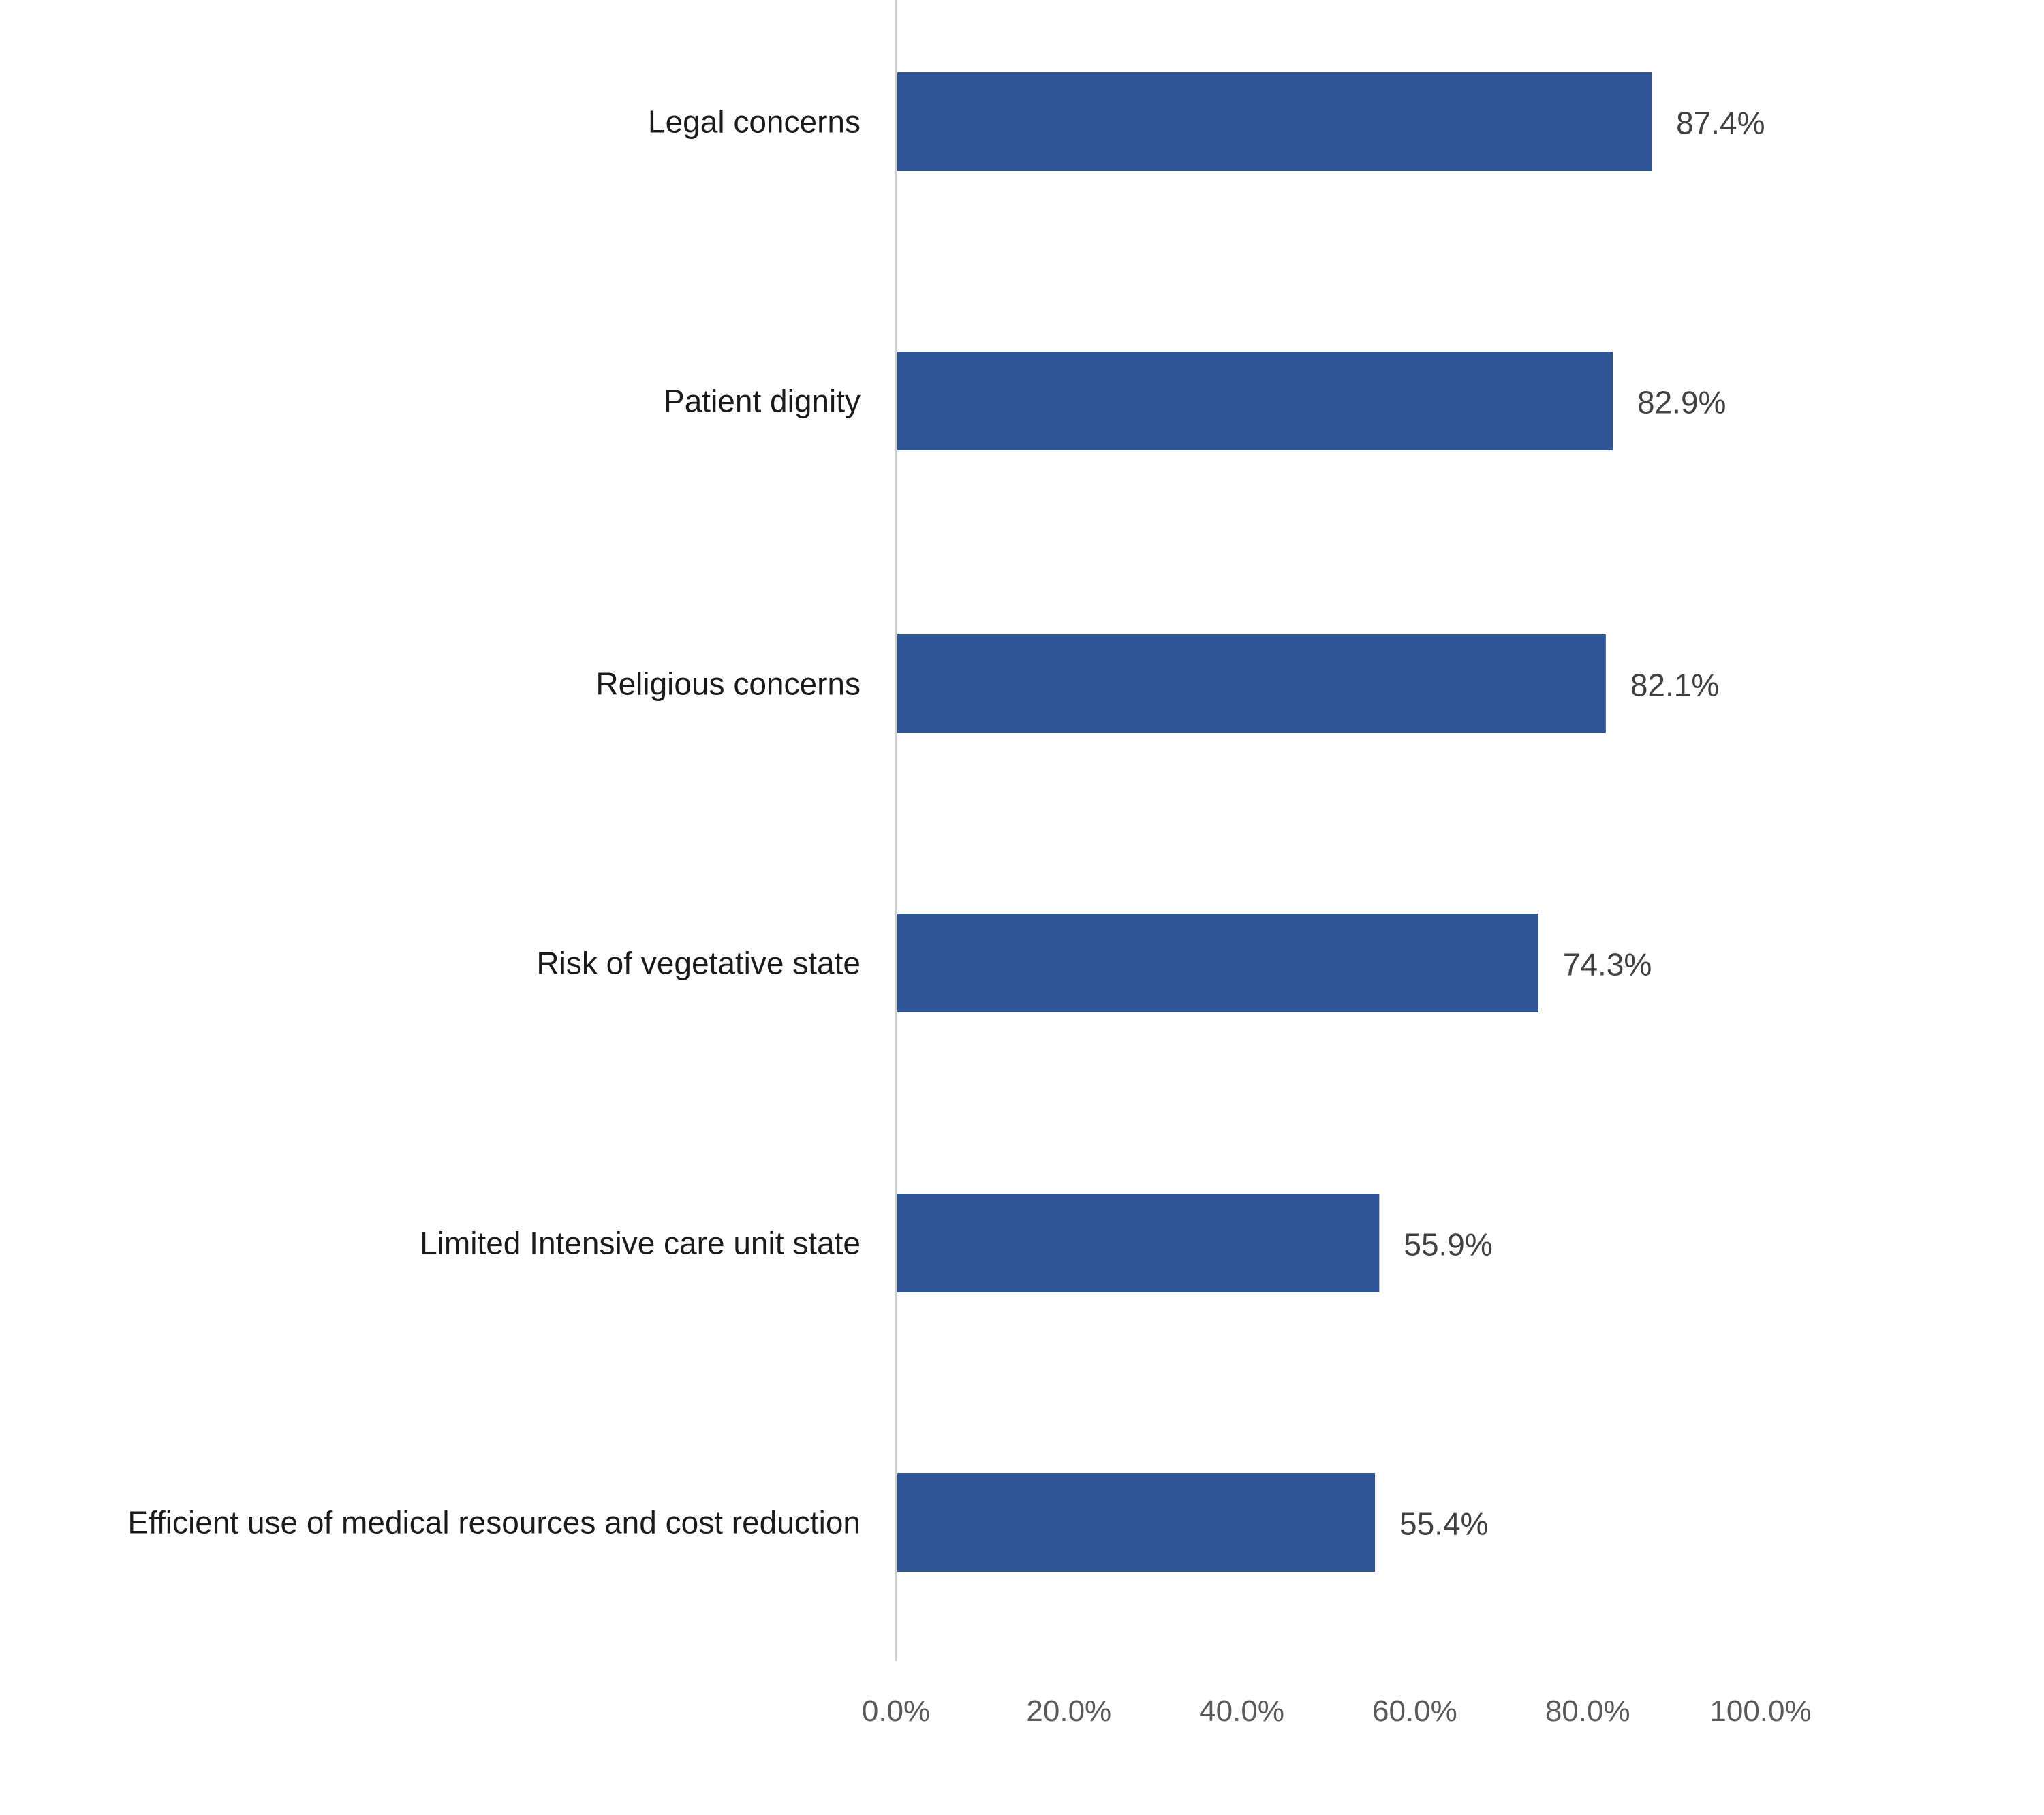 This screenshot has height=1815, width=2044. Describe the element at coordinates (896, 1711) in the screenshot. I see `x-tick-label: 0.0%` at that location.